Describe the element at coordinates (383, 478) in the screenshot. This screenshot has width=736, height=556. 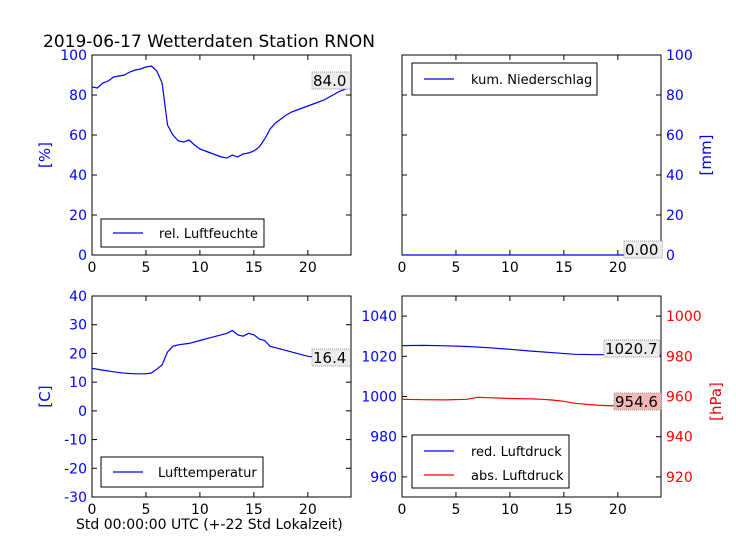
I see `y-tick-label: 960` at that location.